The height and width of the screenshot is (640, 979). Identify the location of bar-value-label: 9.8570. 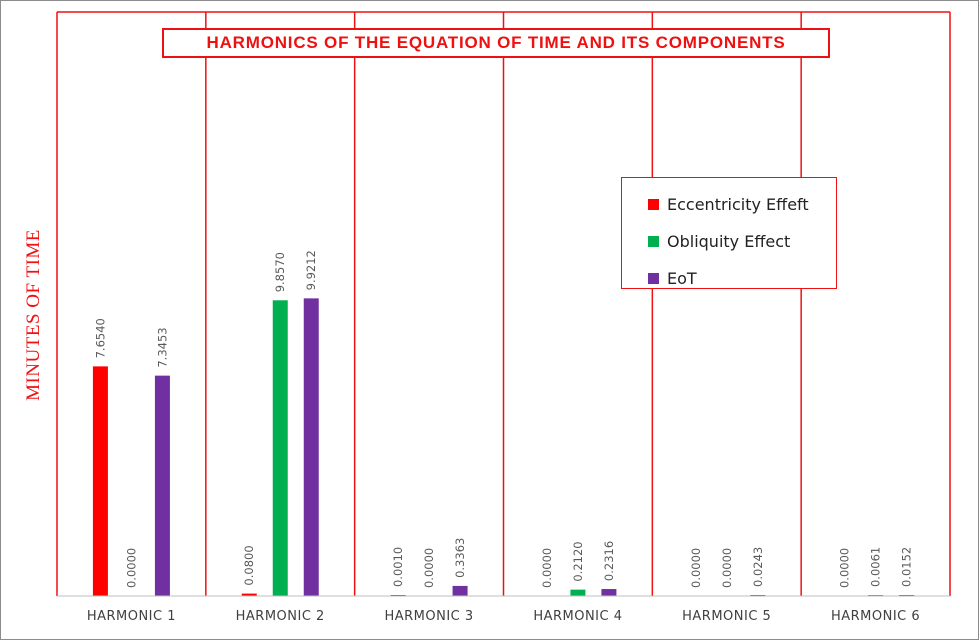
(280, 272).